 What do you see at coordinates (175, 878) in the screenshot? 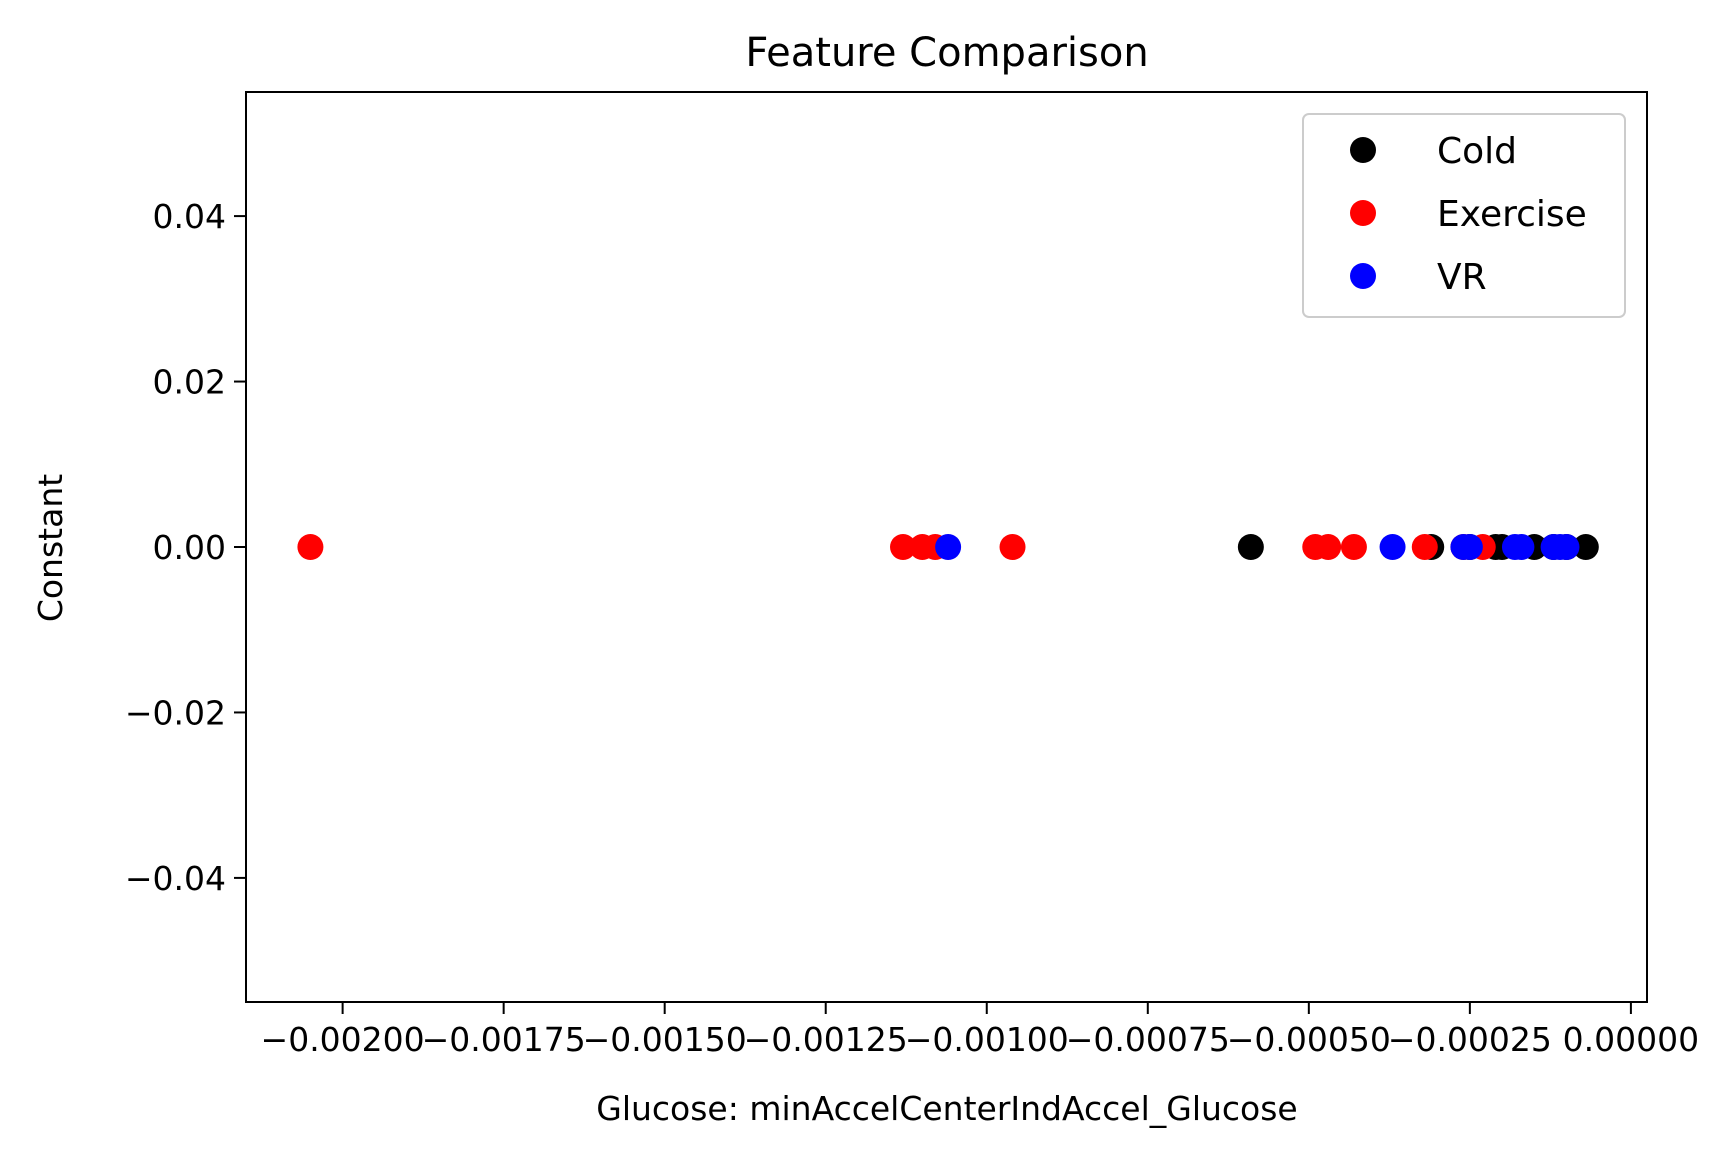
I see `y-tick-label: −0.04` at bounding box center [175, 878].